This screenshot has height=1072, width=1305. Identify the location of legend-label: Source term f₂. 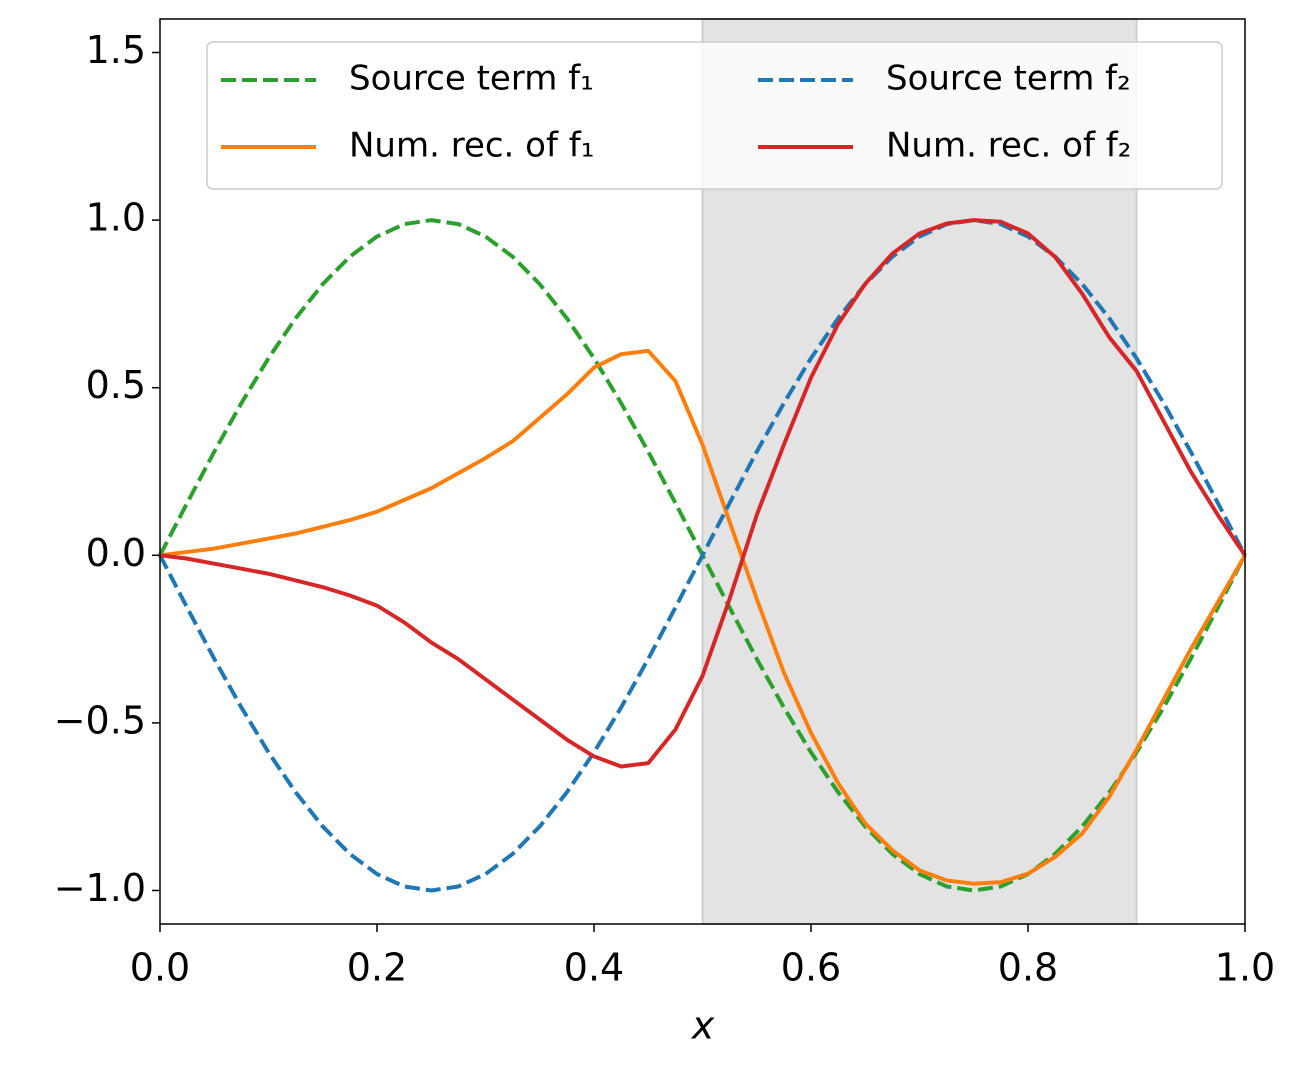
(1008, 79).